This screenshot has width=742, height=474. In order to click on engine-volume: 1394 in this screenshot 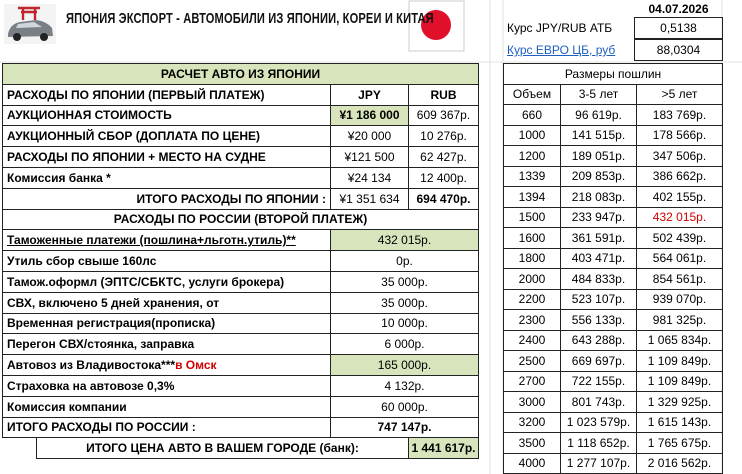, I will do `click(532, 197)`.